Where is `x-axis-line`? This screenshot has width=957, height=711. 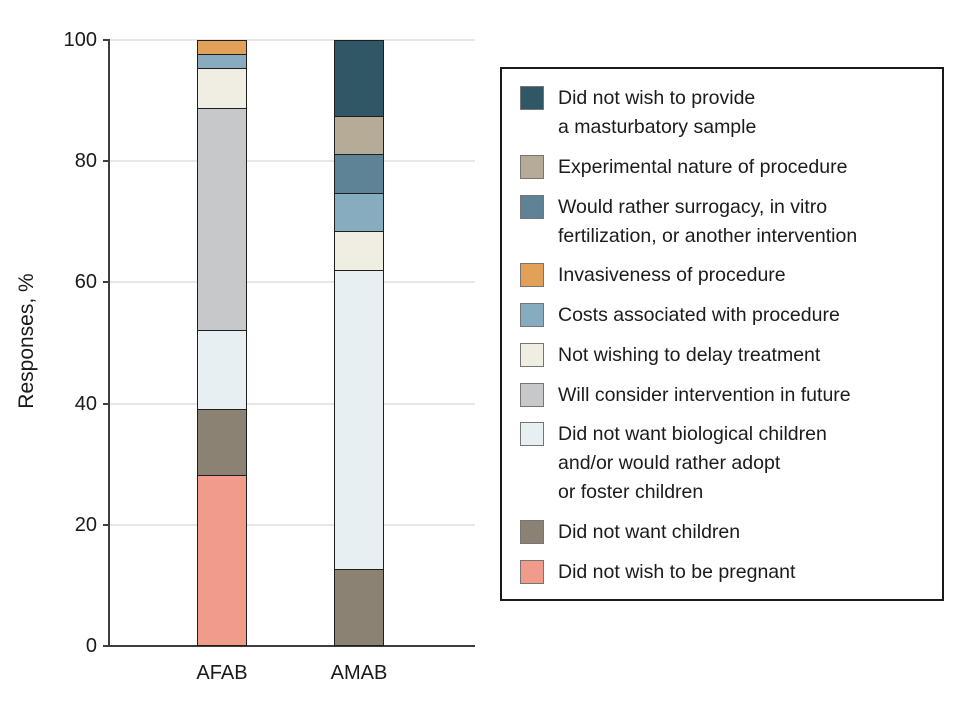 x-axis-line is located at coordinates (291, 646).